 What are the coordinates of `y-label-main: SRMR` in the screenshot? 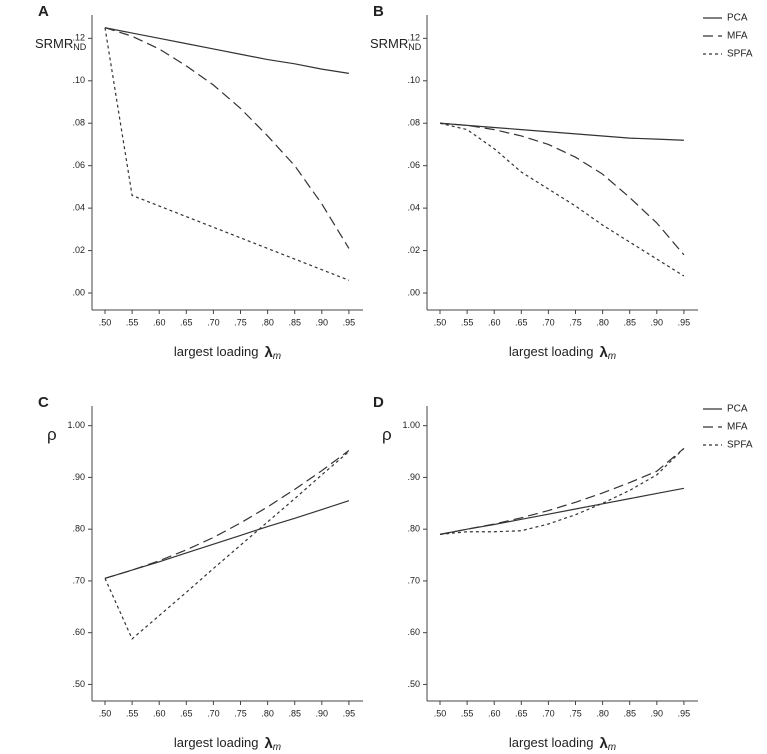 It's located at (54, 43).